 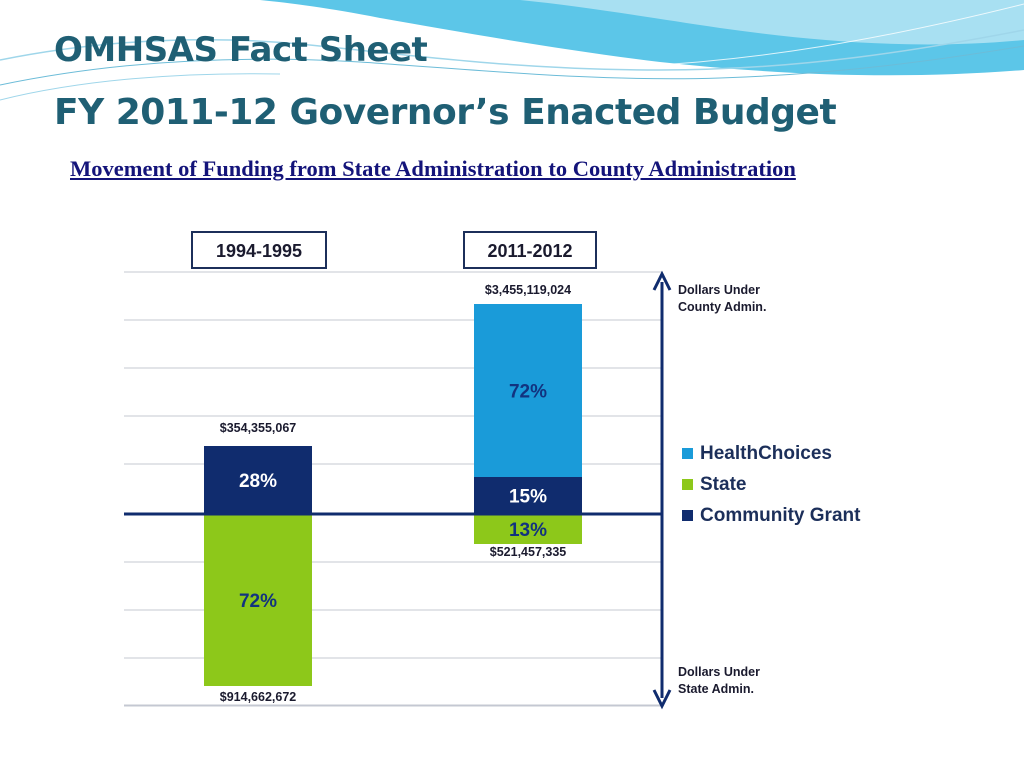 What do you see at coordinates (528, 290) in the screenshot?
I see `total-above-2011-2012: $3,455,119,024` at bounding box center [528, 290].